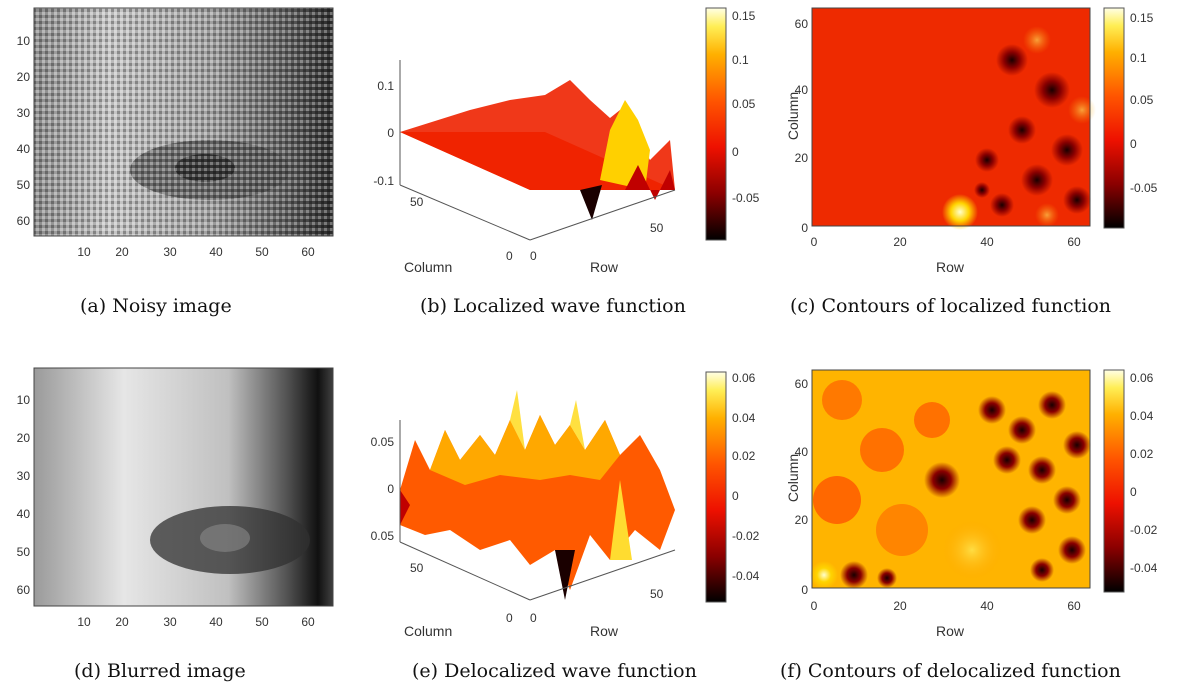 The height and width of the screenshot is (688, 1182). I want to click on colorbar-tick: -0.05, so click(746, 198).